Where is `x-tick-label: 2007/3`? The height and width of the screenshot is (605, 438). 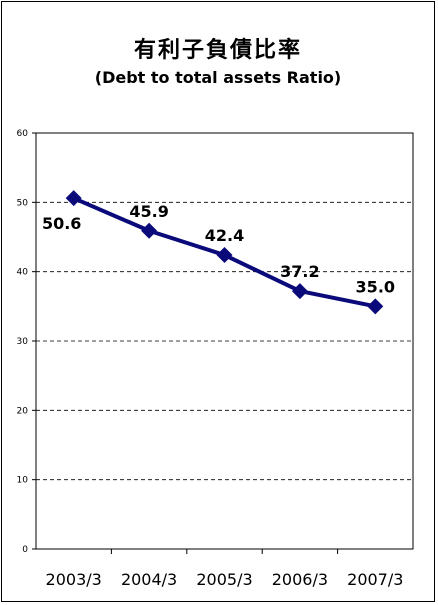 x-tick-label: 2007/3 is located at coordinates (375, 579).